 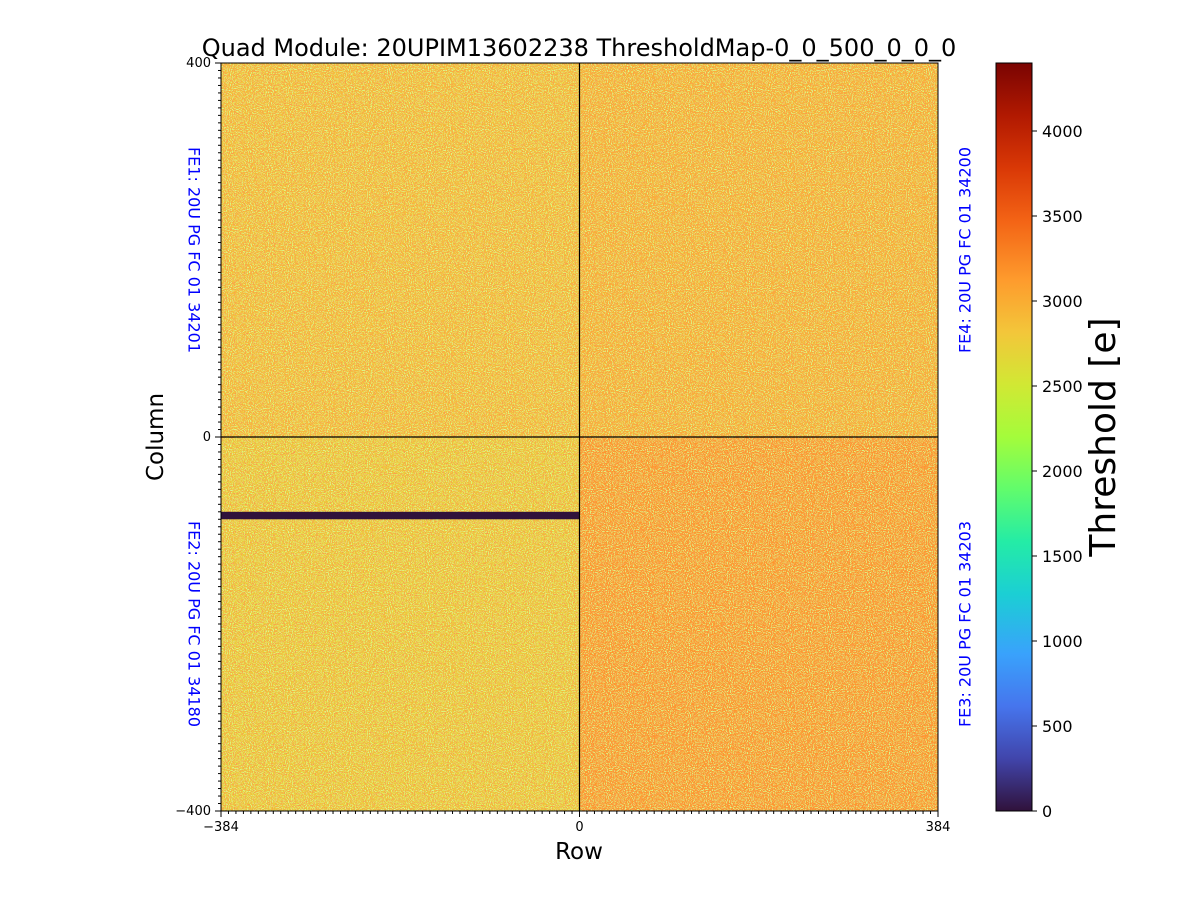 What do you see at coordinates (193, 437) in the screenshot?
I see `y-axis: −400 0 400` at bounding box center [193, 437].